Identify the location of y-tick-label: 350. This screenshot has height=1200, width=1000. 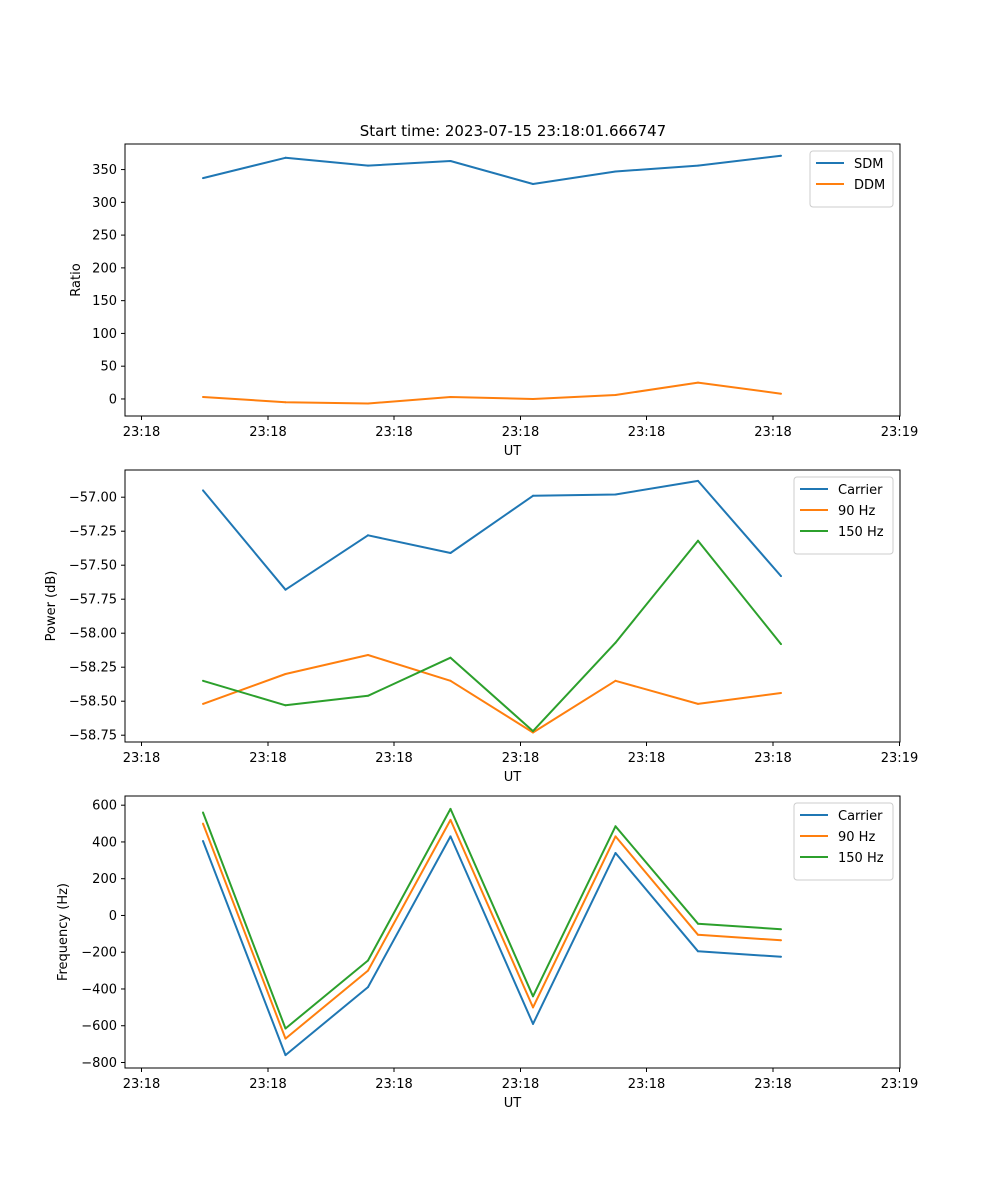
(104, 170).